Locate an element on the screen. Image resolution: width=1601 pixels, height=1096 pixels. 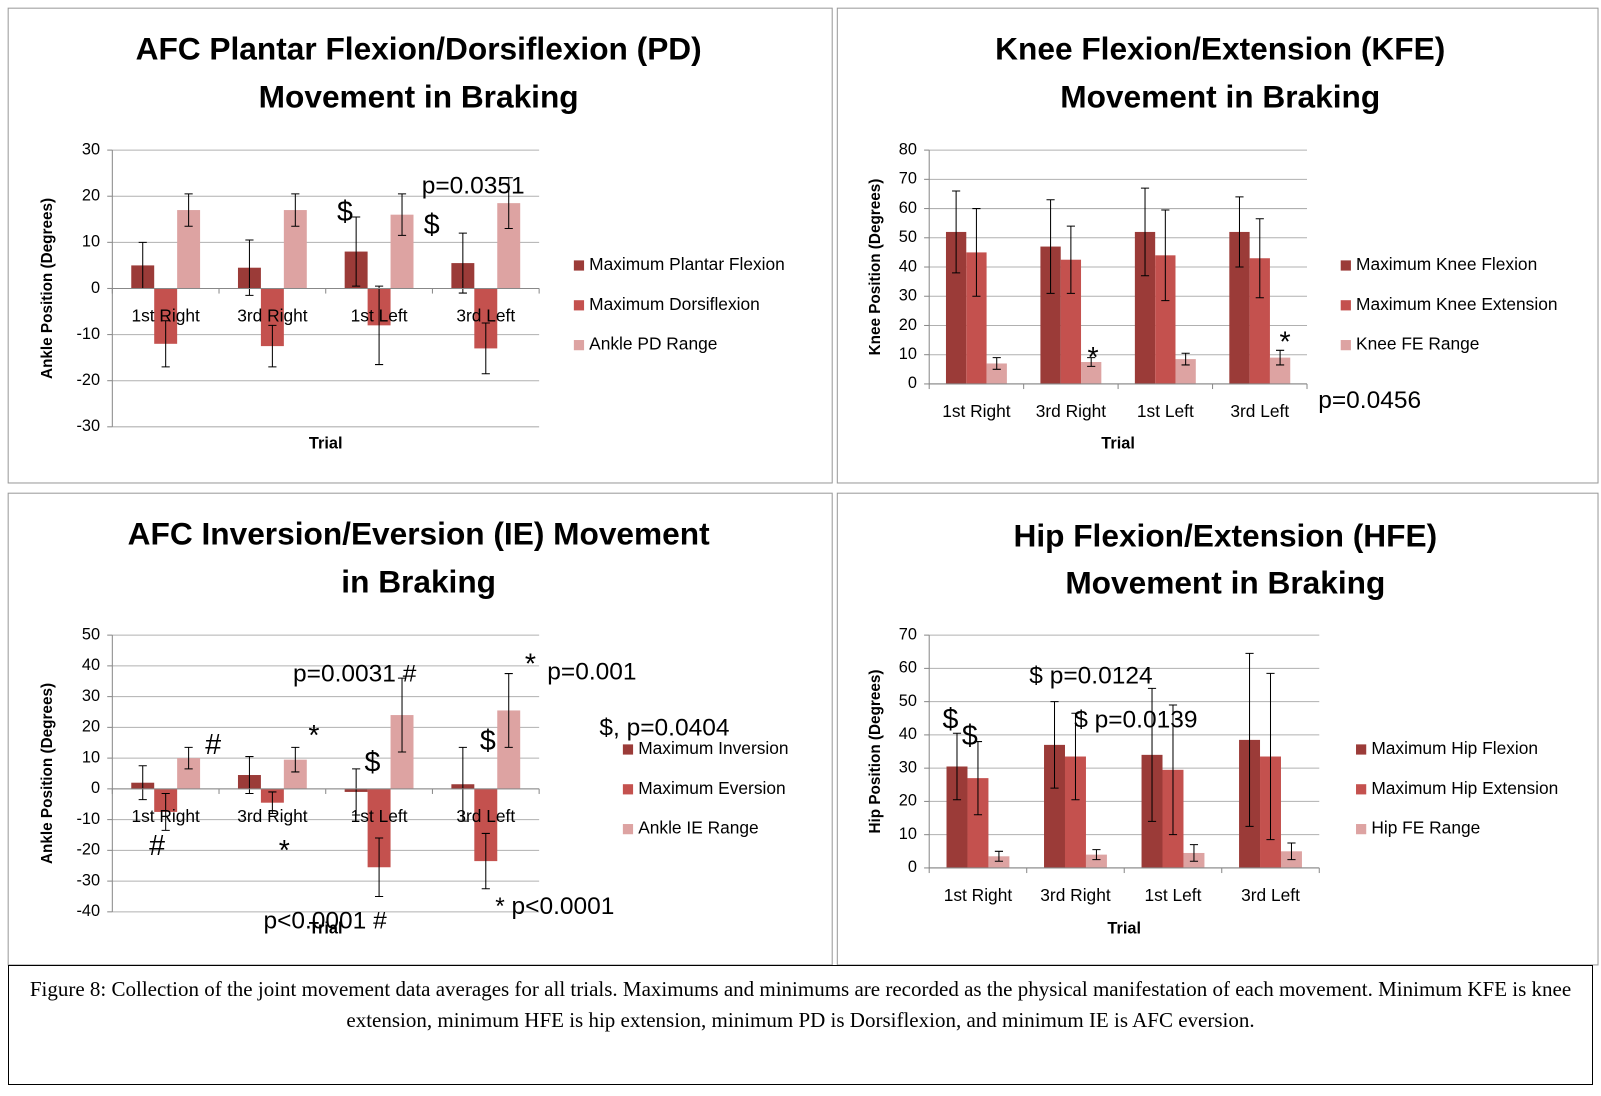
x-tick-label: 3rd Left is located at coordinates (1270, 895).